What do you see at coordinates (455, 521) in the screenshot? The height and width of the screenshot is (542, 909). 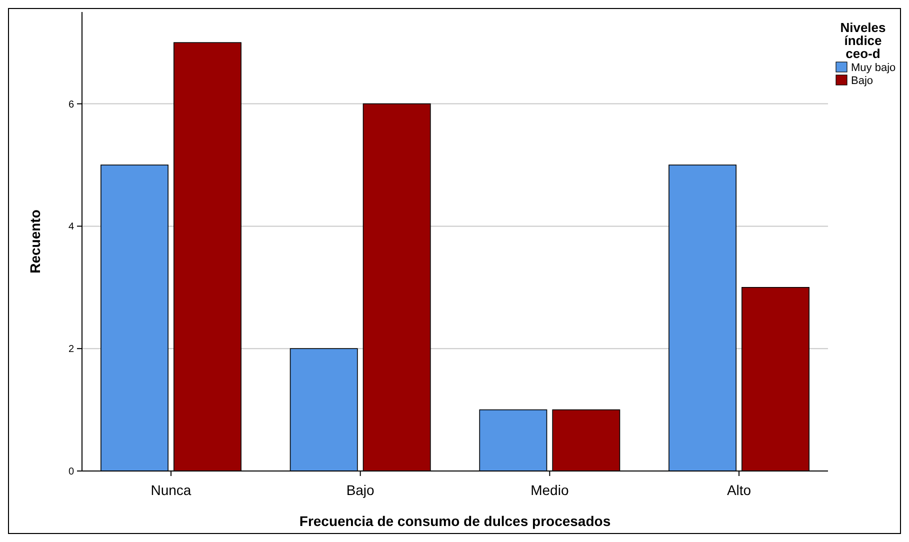 I see `x-axis-title: Frecuencia de consumo de dulces procesados` at bounding box center [455, 521].